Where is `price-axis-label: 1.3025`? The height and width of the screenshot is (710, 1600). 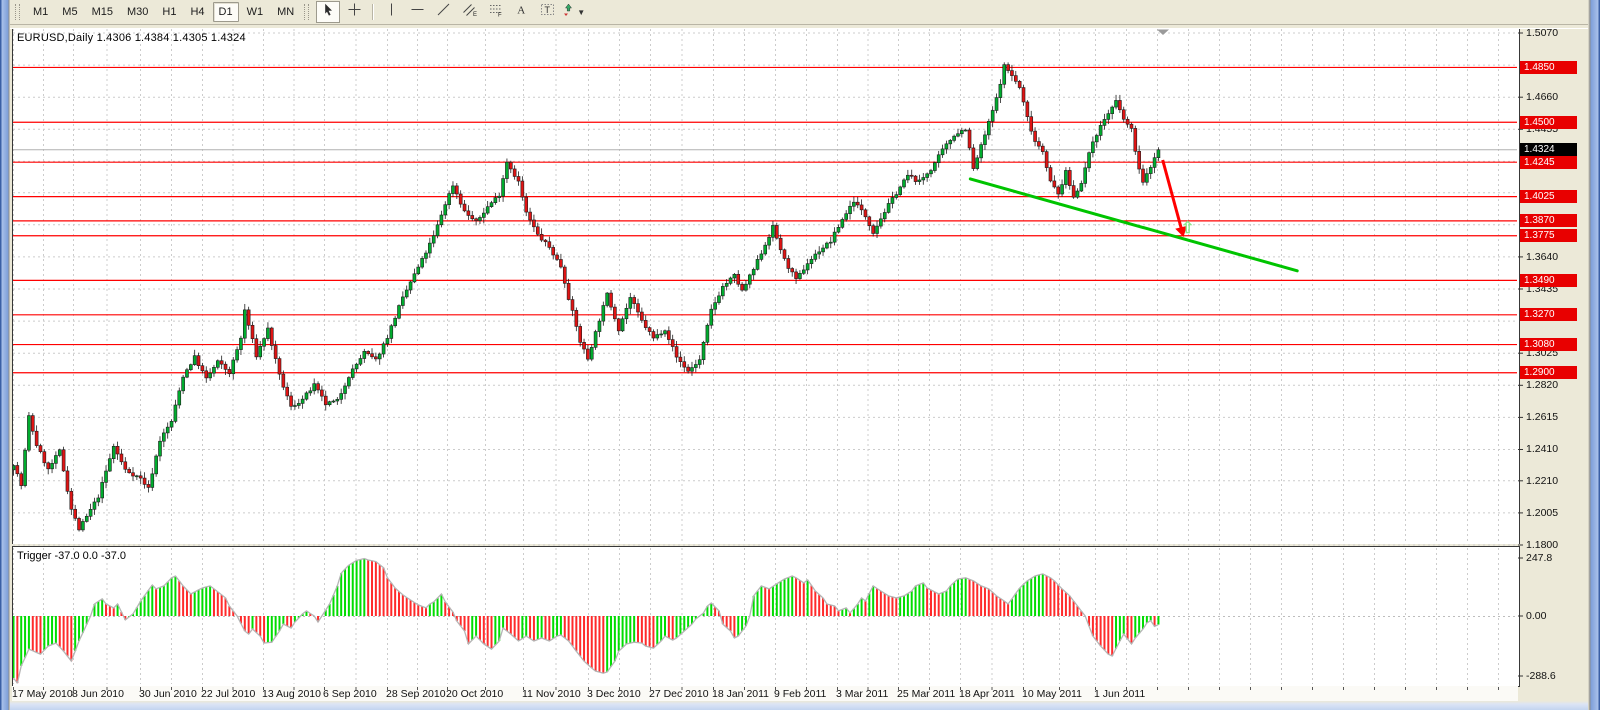
price-axis-label: 1.3025 is located at coordinates (1542, 353).